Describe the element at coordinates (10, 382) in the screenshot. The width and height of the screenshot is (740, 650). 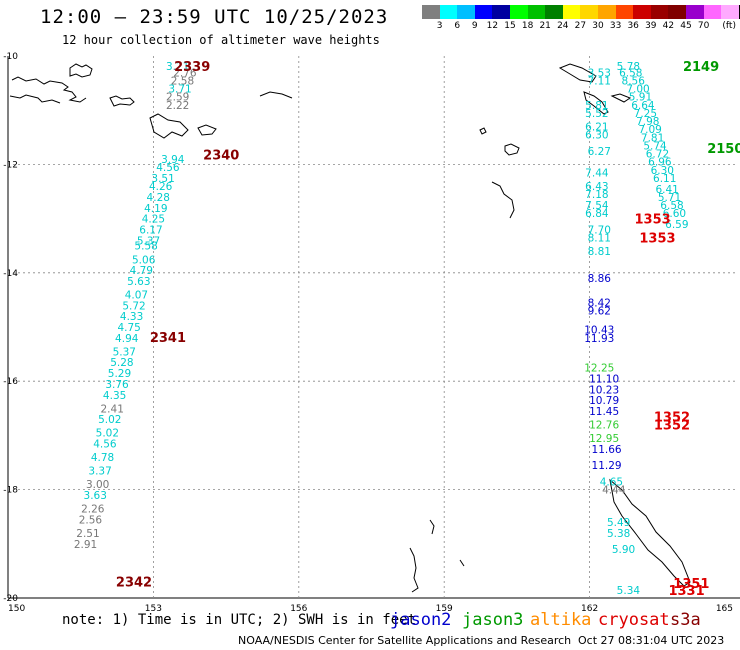
I see `y-tick-label: -16` at that location.